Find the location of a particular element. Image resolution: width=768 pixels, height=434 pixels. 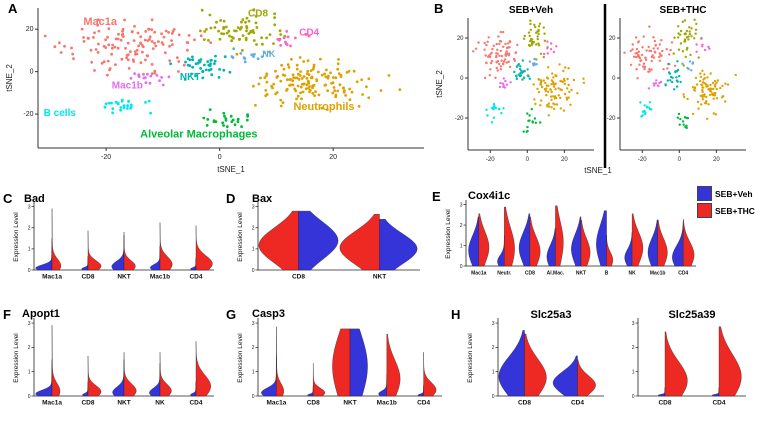

violin-plot-casp3: 0 1 2 3 Expression Level Mac1a CD8 NKT Mac1b CD4 is located at coordinates (339, 362).